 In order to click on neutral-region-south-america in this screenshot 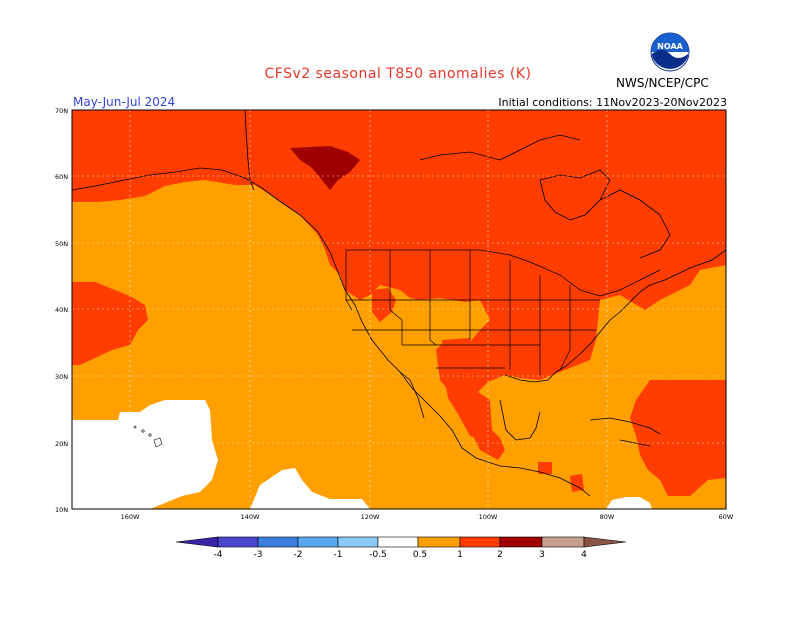, I will do `click(629, 503)`.